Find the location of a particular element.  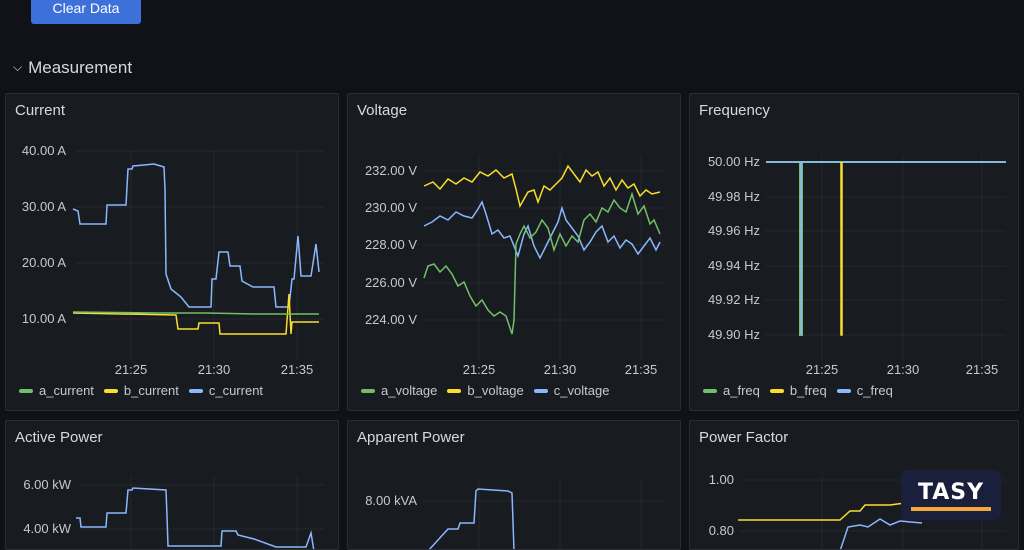

legend-label: b_voltage is located at coordinates (495, 390).